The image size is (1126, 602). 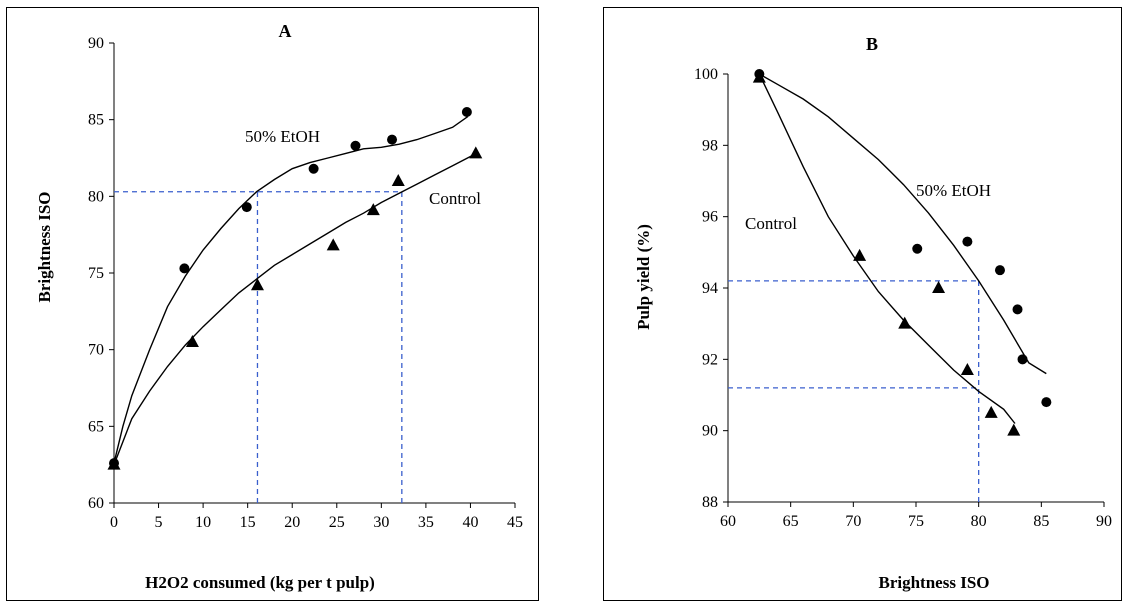 I want to click on chart-a-series-label-etoh: 50% EtOH, so click(x=282, y=136).